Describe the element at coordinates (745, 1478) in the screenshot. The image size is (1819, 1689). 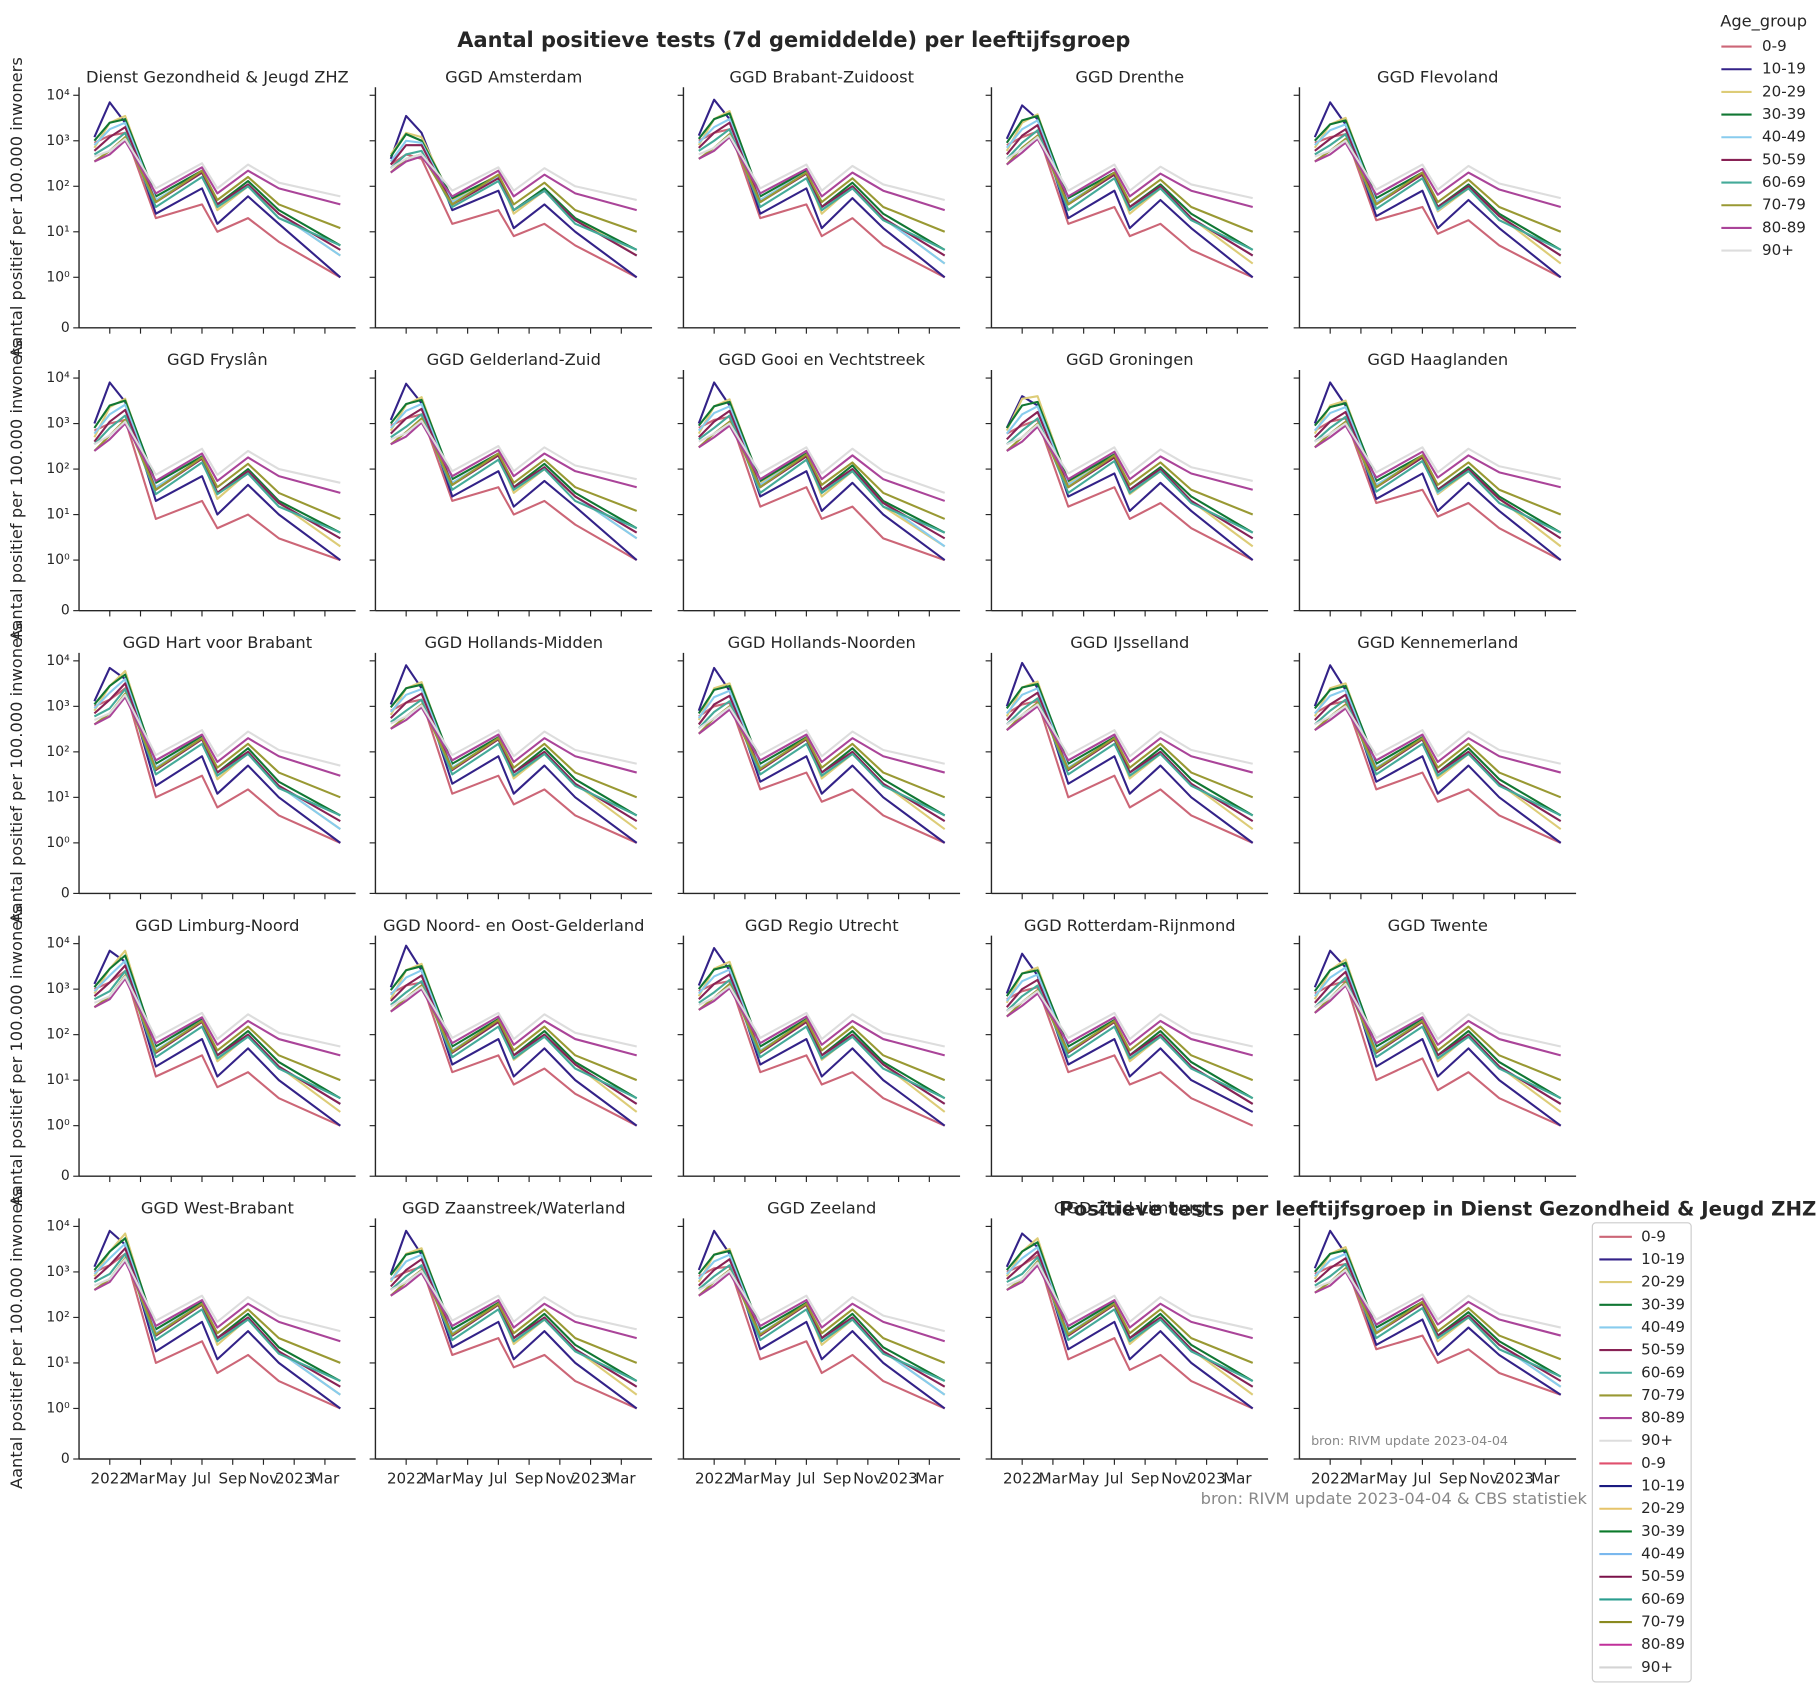
I see `x-tick-label: Mar` at that location.